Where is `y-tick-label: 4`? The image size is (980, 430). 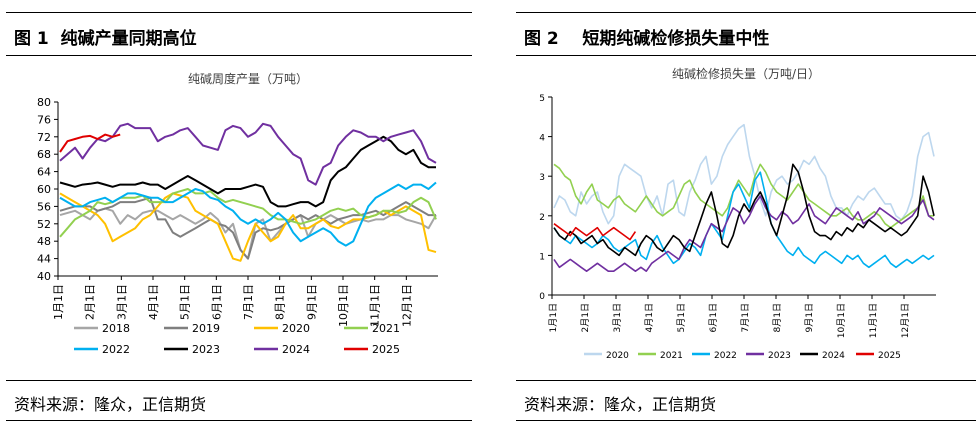 y-tick-label: 4 is located at coordinates (542, 139).